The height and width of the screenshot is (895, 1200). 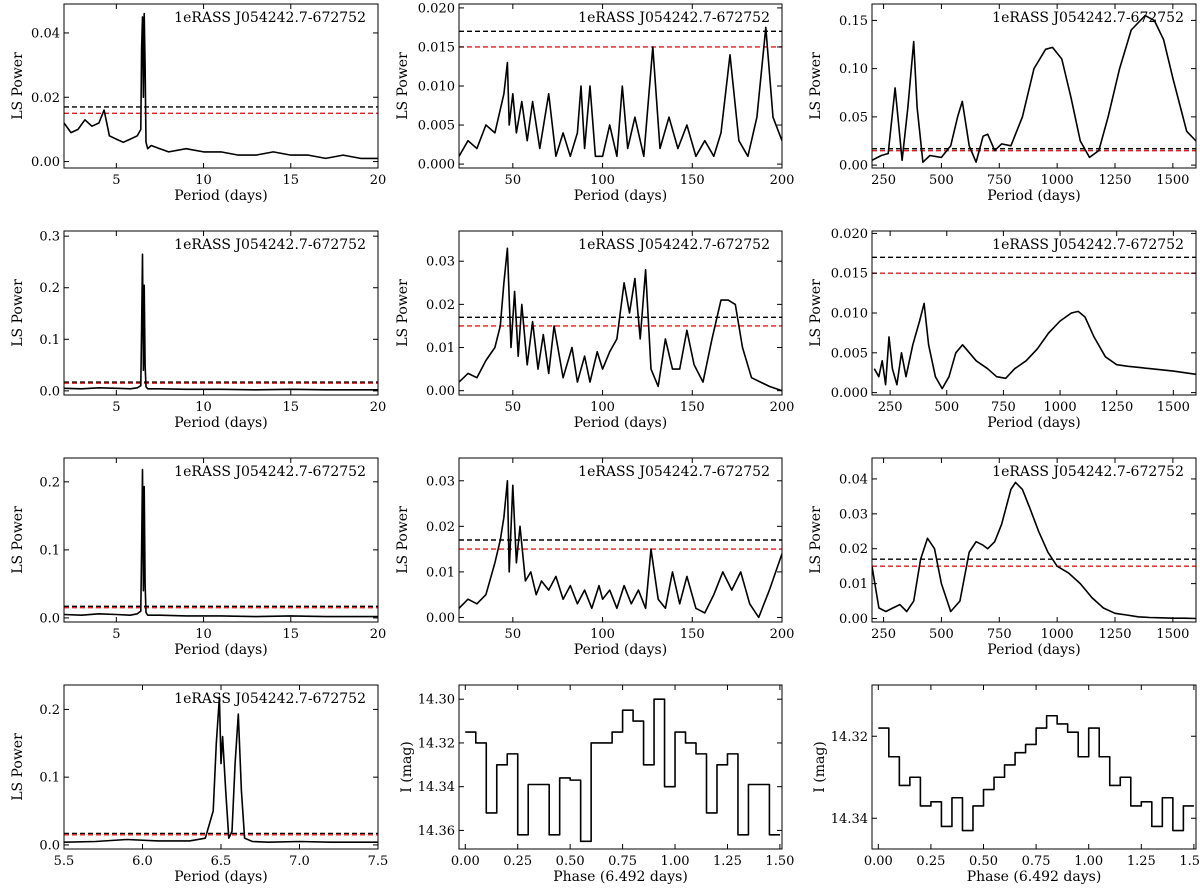 What do you see at coordinates (853, 514) in the screenshot?
I see `y-tick-label: 0.03` at bounding box center [853, 514].